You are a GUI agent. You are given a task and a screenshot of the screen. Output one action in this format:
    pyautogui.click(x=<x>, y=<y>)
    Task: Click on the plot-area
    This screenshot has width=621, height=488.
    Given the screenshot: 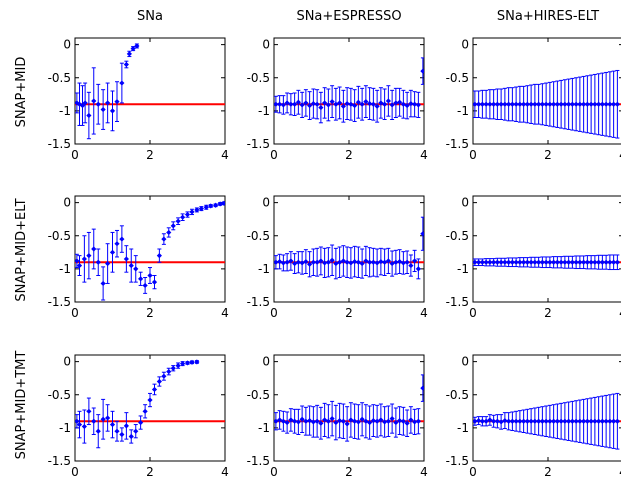 What is the action you would take?
    pyautogui.click(x=349, y=90)
    